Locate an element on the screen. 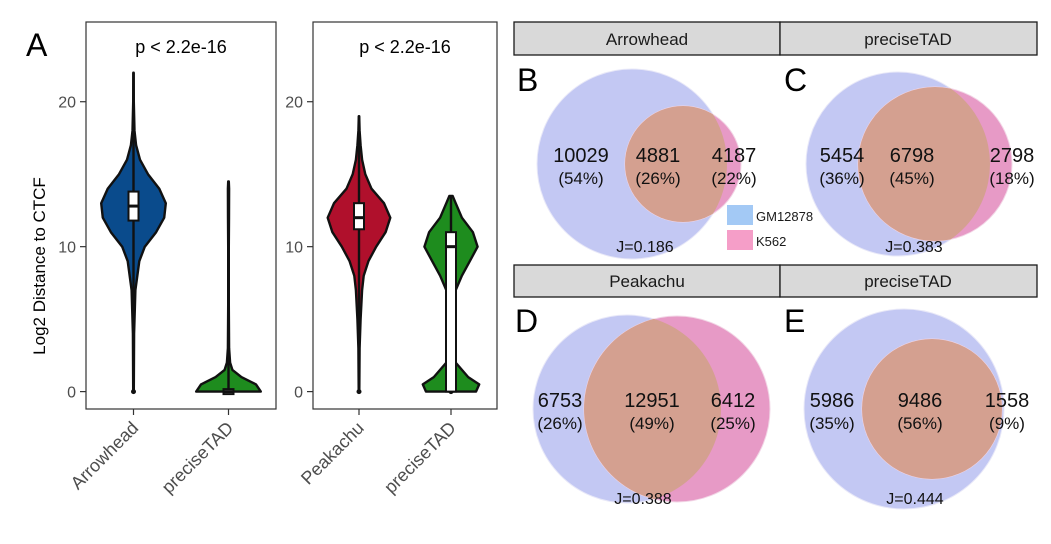  box is located at coordinates (451, 312).